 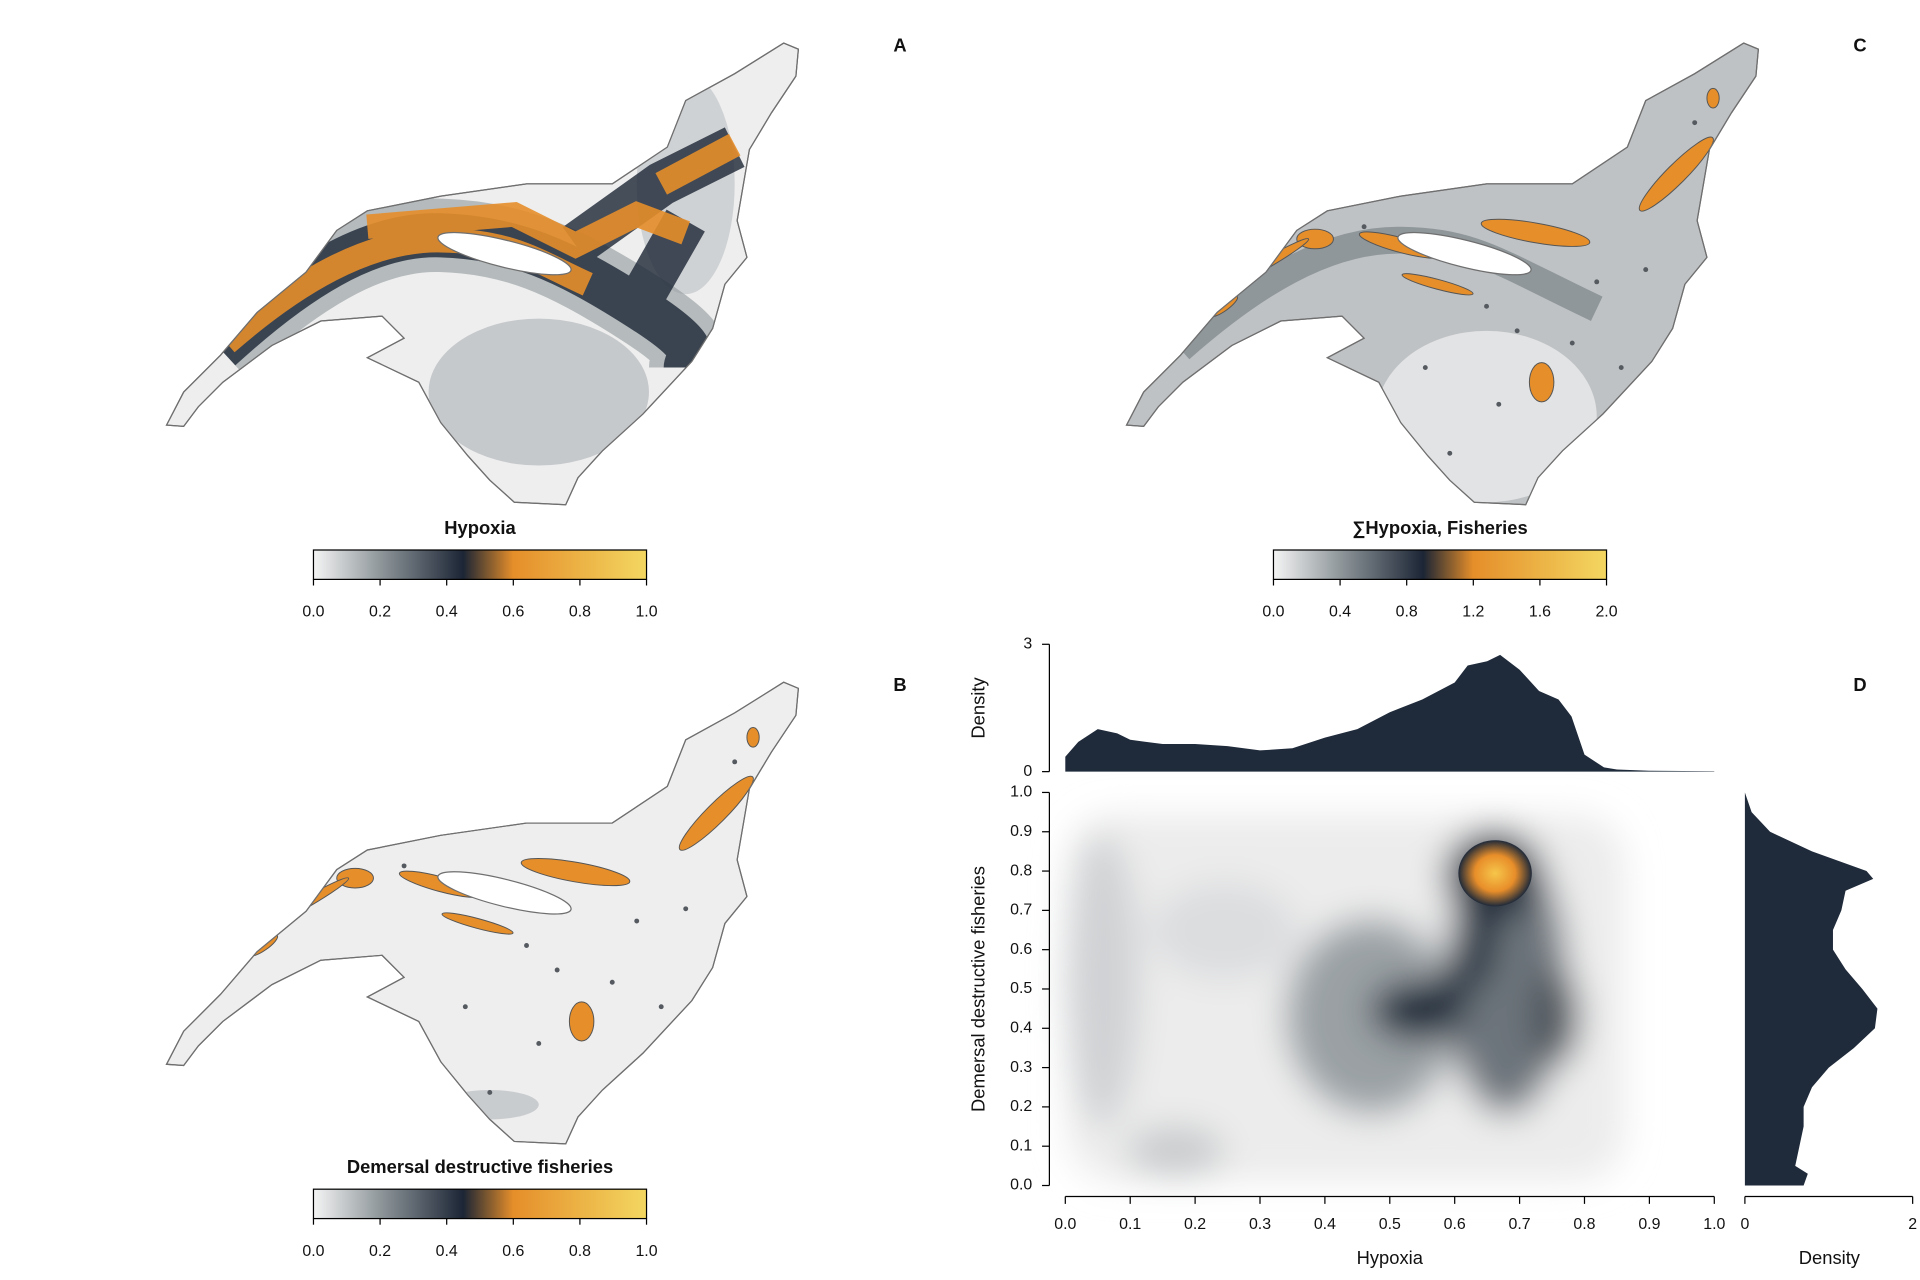 What do you see at coordinates (1021, 1106) in the screenshot?
I see `y-tick-label: 0.2` at bounding box center [1021, 1106].